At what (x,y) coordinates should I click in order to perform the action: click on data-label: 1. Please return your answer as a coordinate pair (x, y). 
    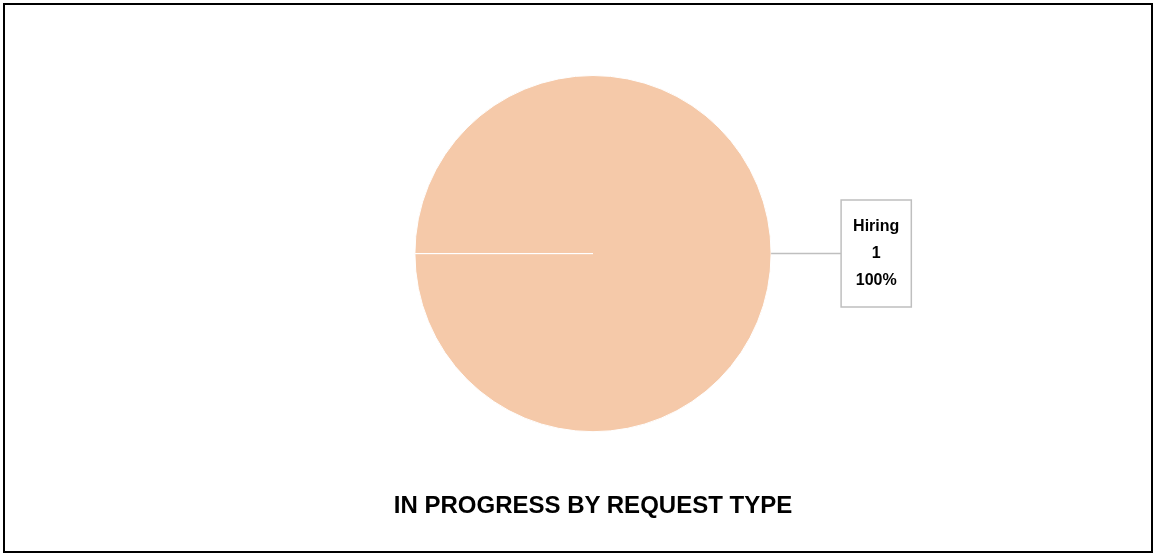
    Looking at the image, I should click on (876, 253).